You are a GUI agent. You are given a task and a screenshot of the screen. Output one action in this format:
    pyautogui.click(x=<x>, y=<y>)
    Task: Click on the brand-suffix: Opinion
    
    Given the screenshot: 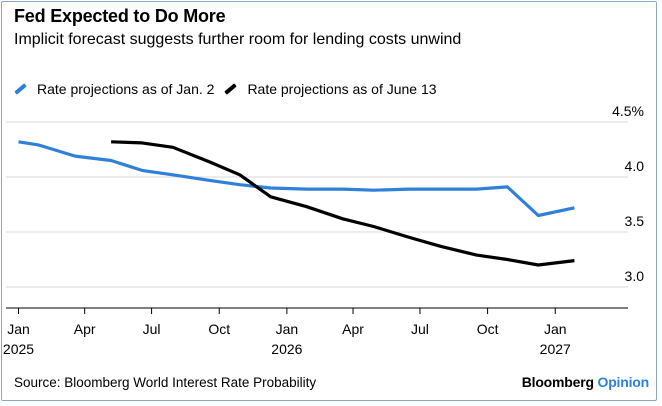 What is the action you would take?
    pyautogui.click(x=623, y=382)
    